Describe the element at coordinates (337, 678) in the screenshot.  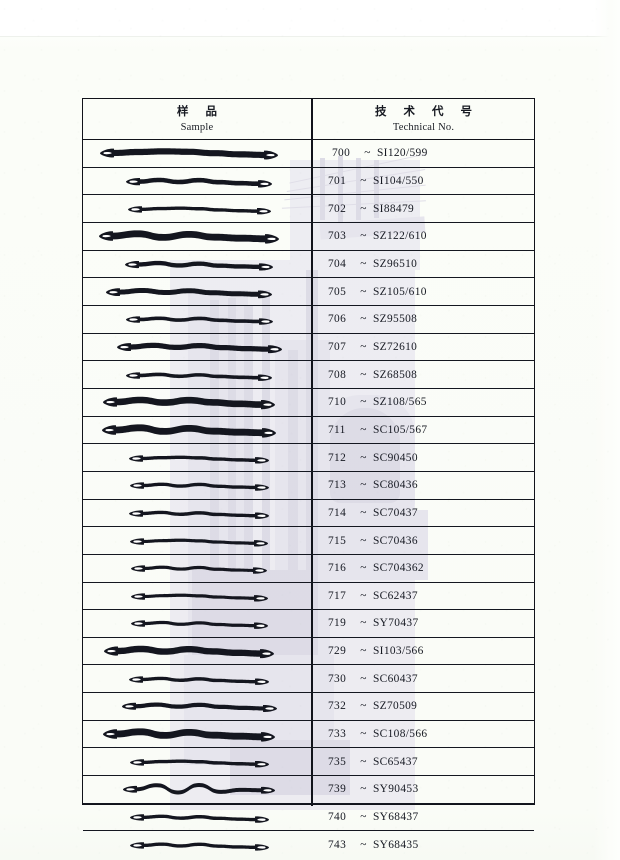
I see `technical-serial-number: 730` at that location.